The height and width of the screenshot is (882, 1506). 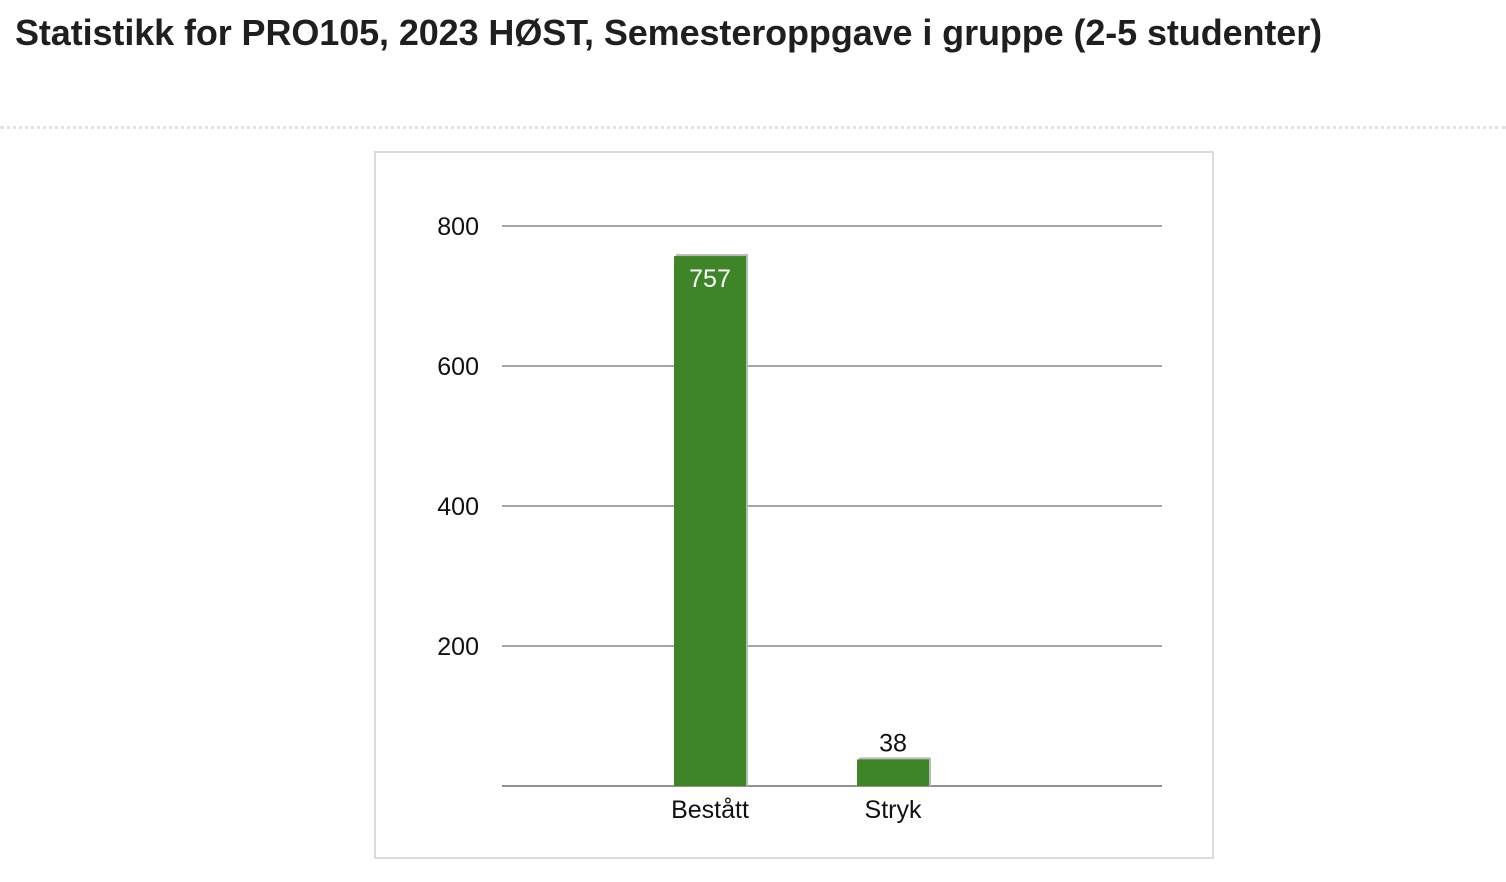 I want to click on bar-stryk, so click(x=893, y=772).